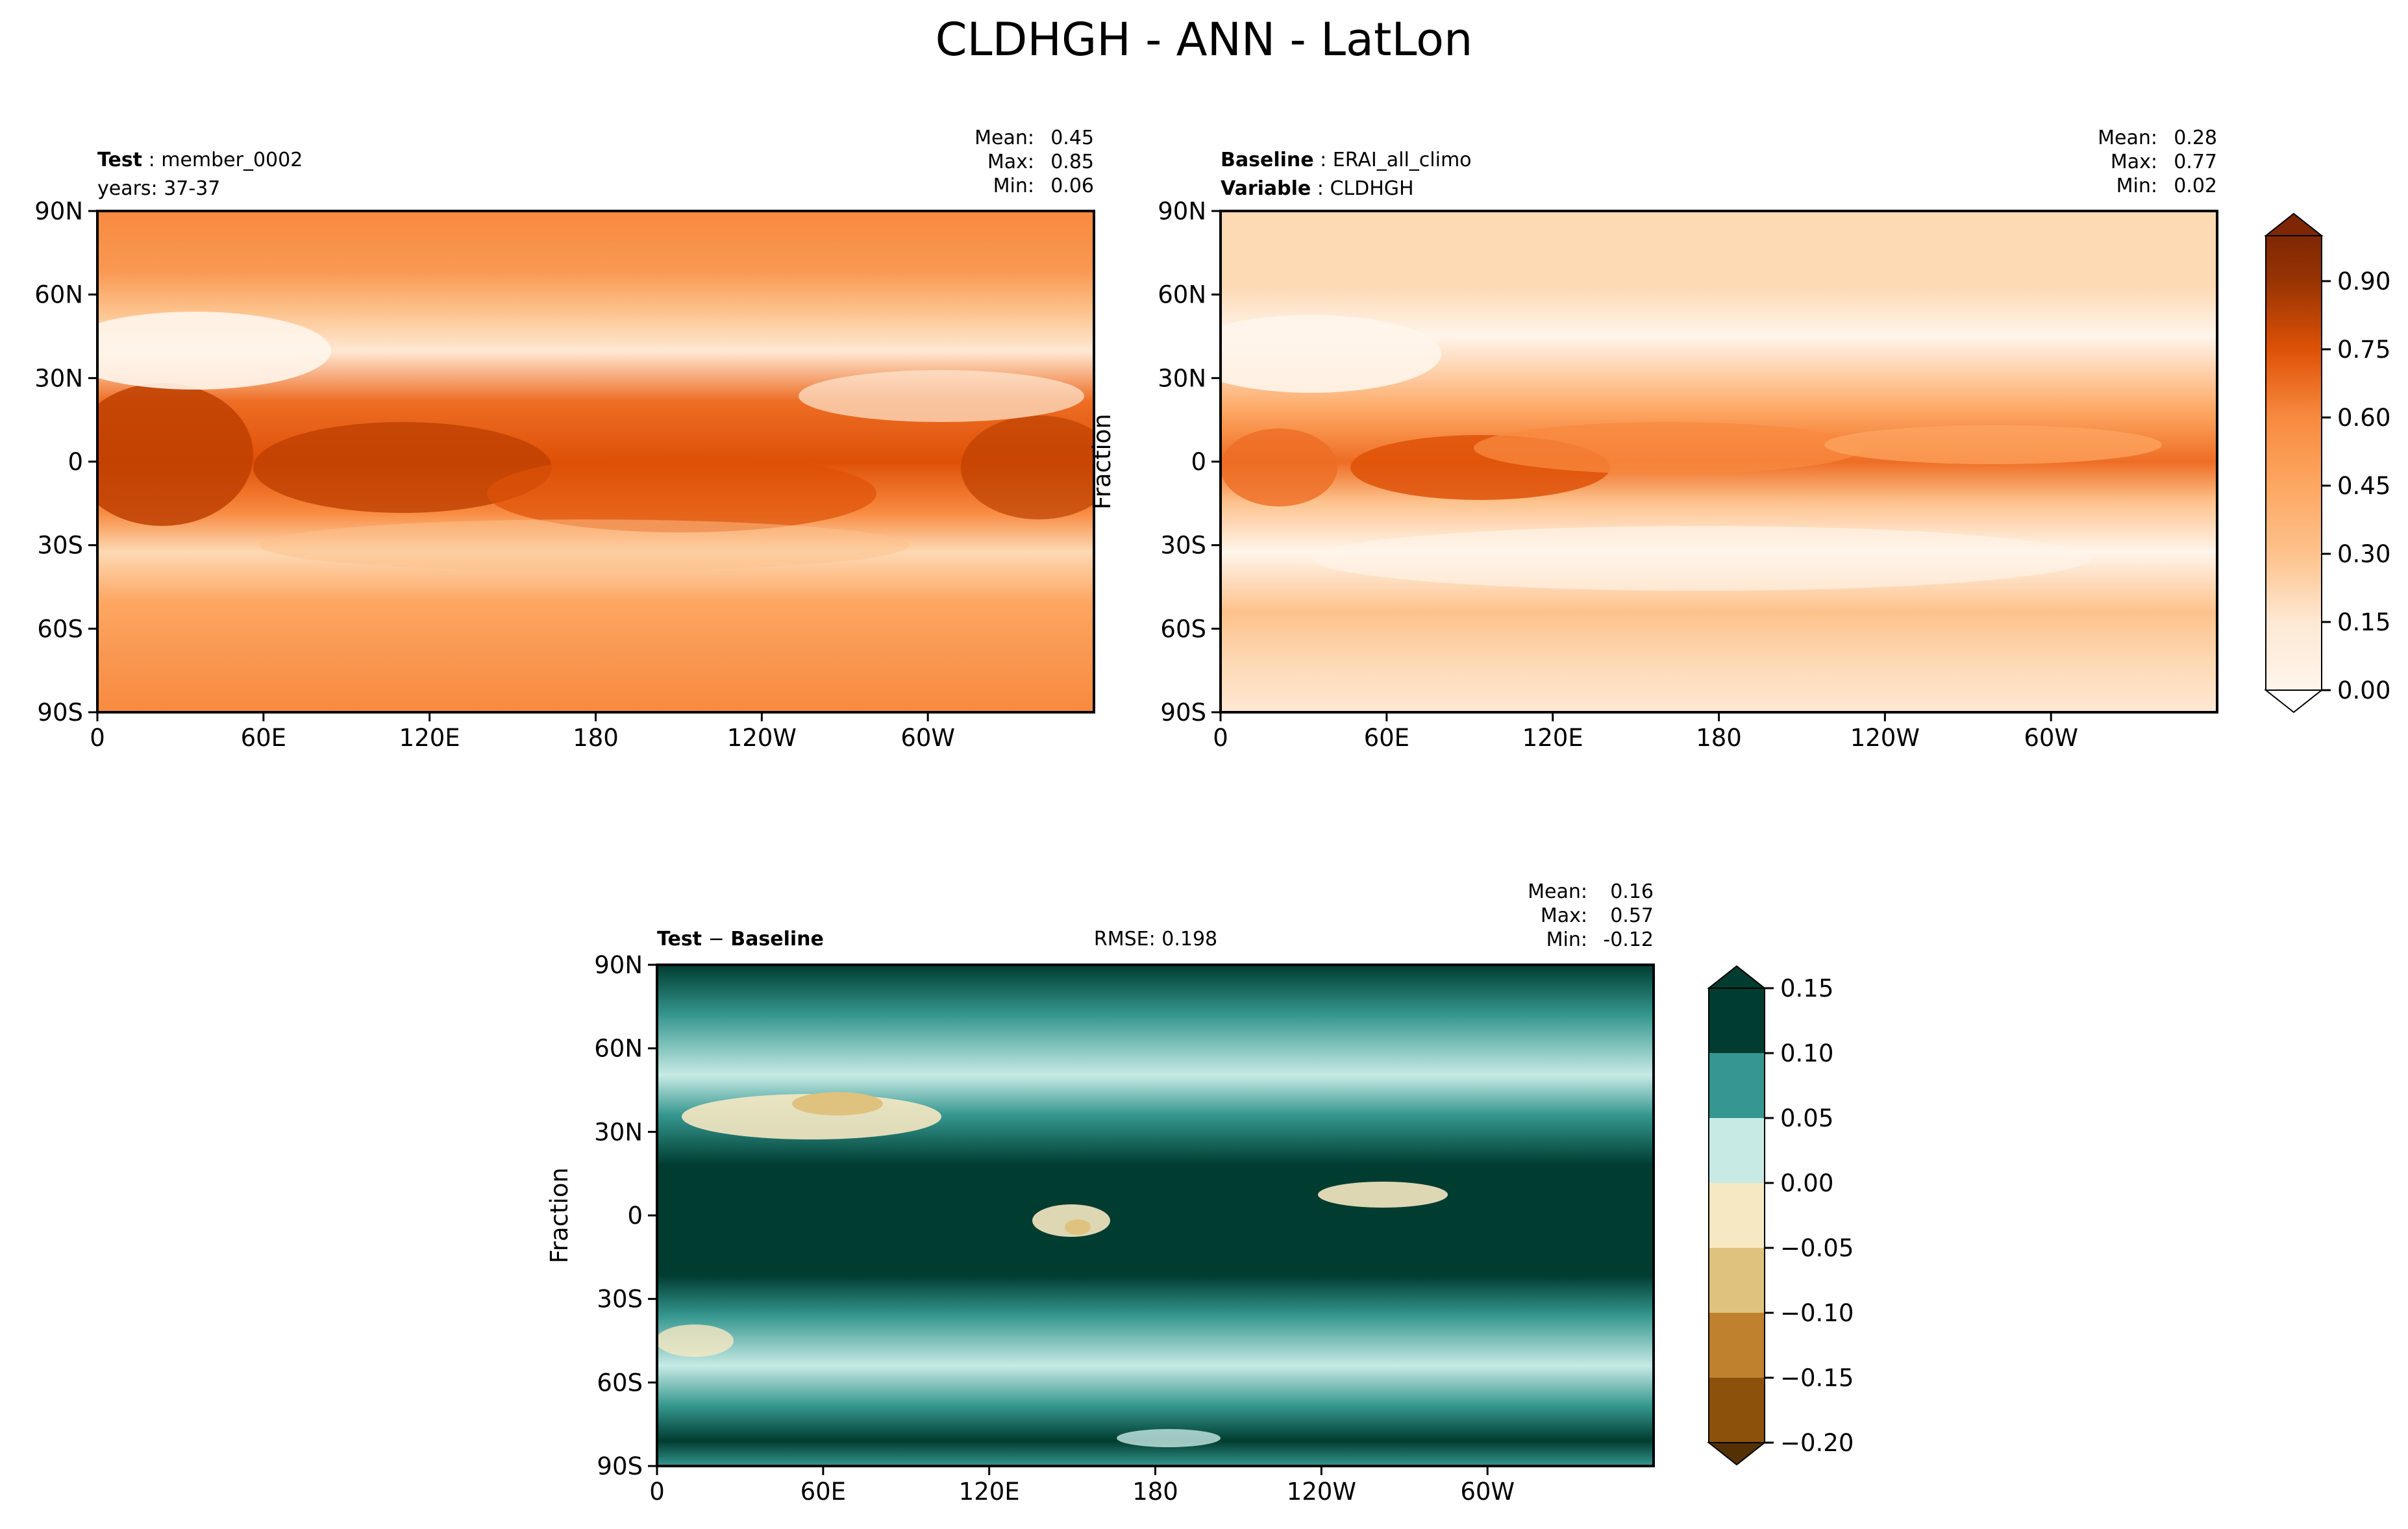 The width and height of the screenshot is (2408, 1529). I want to click on field-colorbar-tick-label: 0.30, so click(2363, 554).